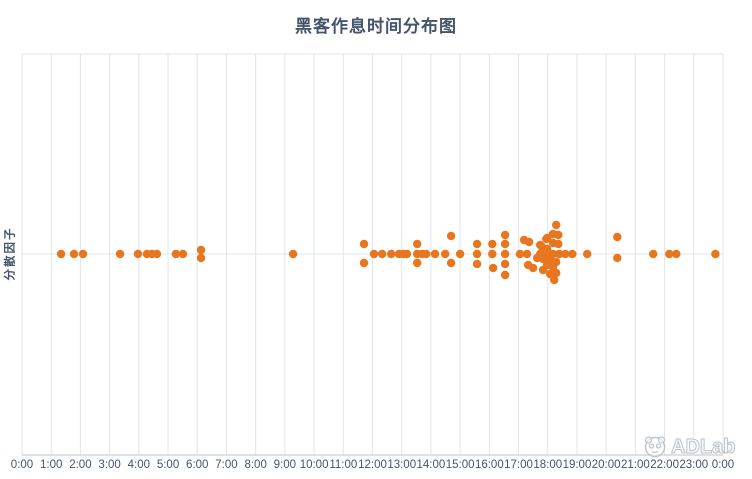 The image size is (752, 479). What do you see at coordinates (51, 465) in the screenshot?
I see `x-tick-label: 1:00` at bounding box center [51, 465].